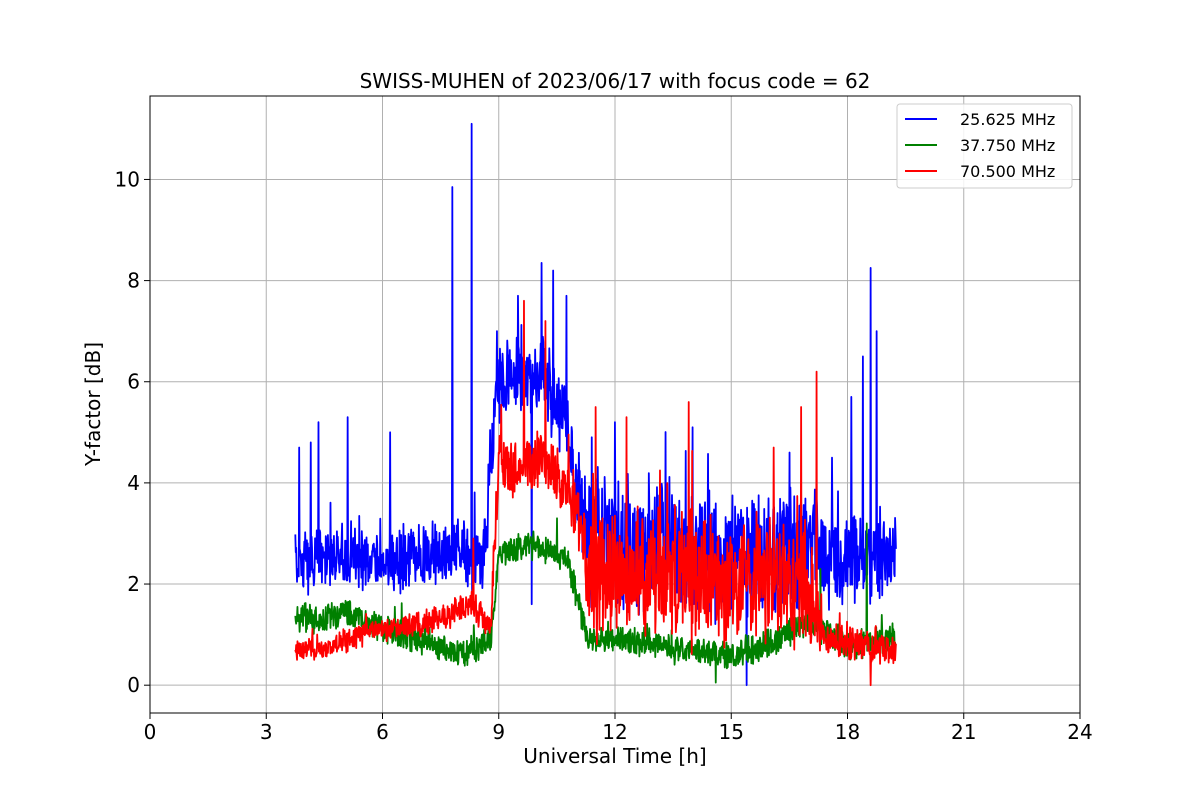  I want to click on y-tick-label: 0, so click(133, 685).